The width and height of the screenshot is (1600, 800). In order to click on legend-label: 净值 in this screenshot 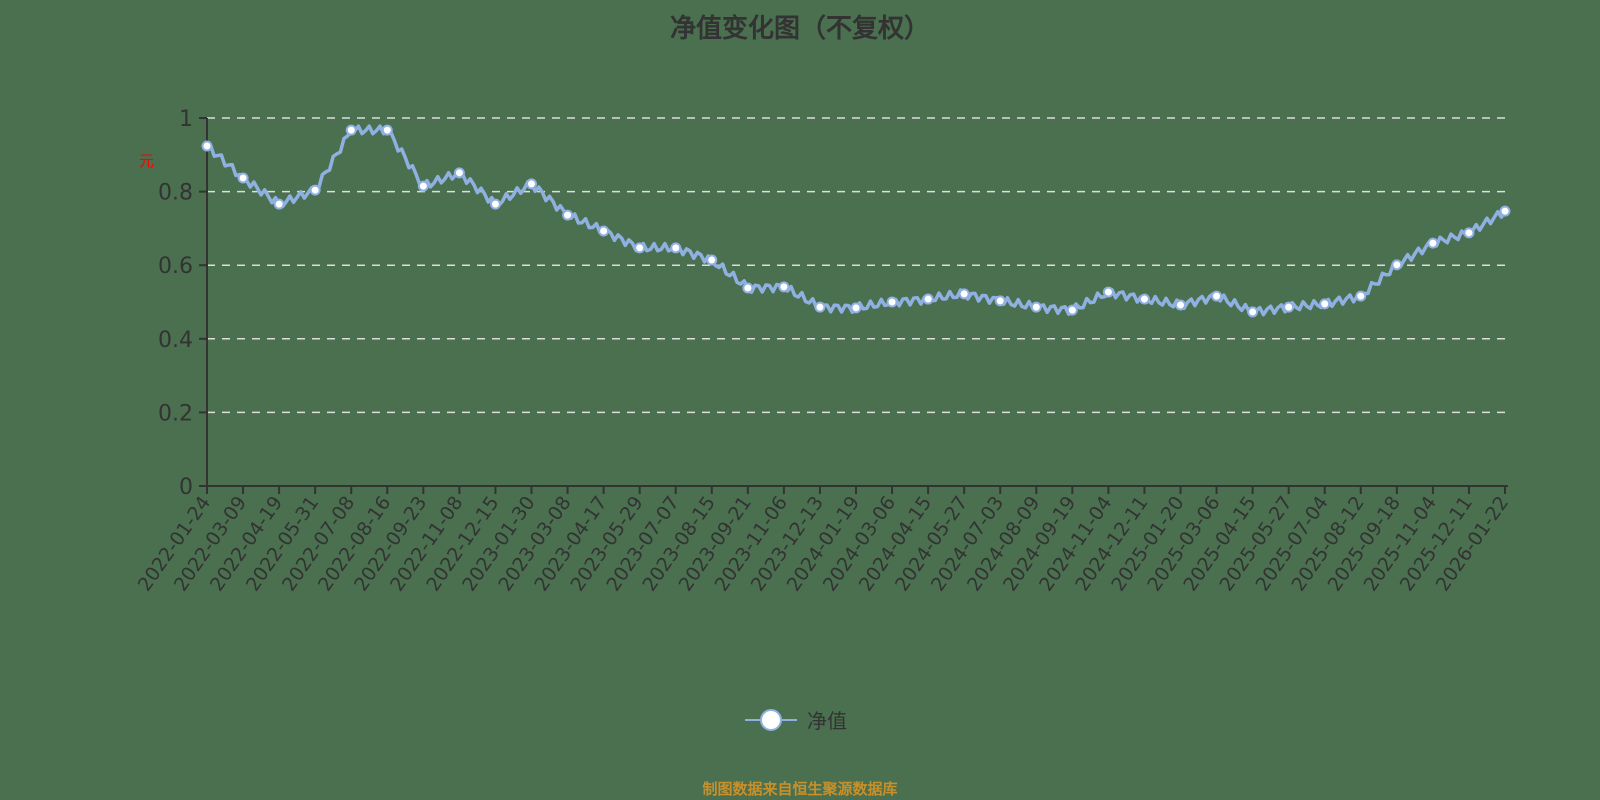, I will do `click(827, 721)`.